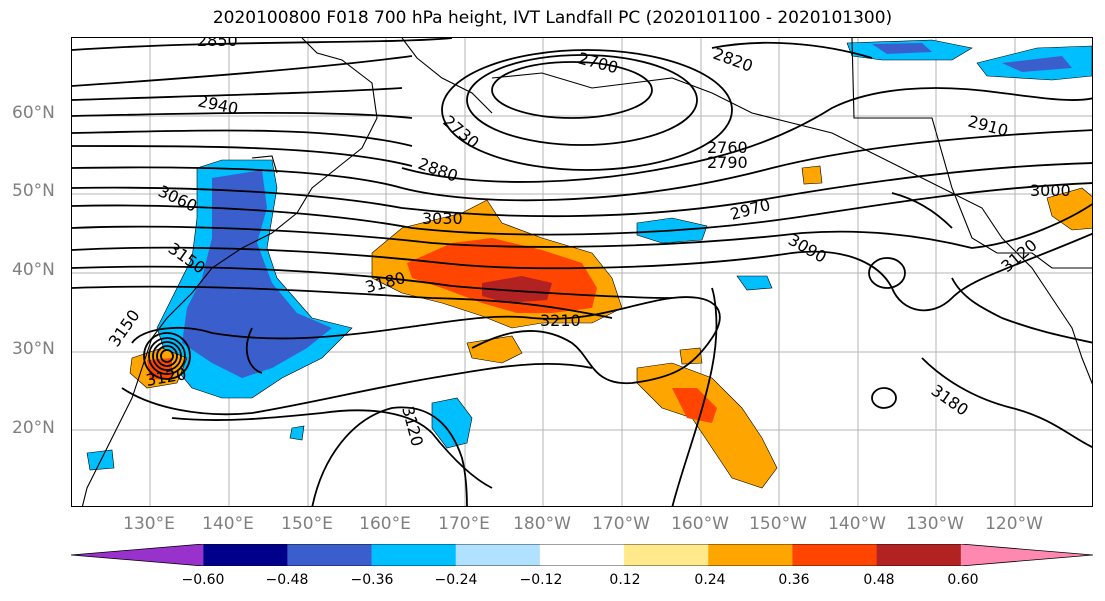  What do you see at coordinates (935, 524) in the screenshot?
I see `lon-label-130w: 130°W` at bounding box center [935, 524].